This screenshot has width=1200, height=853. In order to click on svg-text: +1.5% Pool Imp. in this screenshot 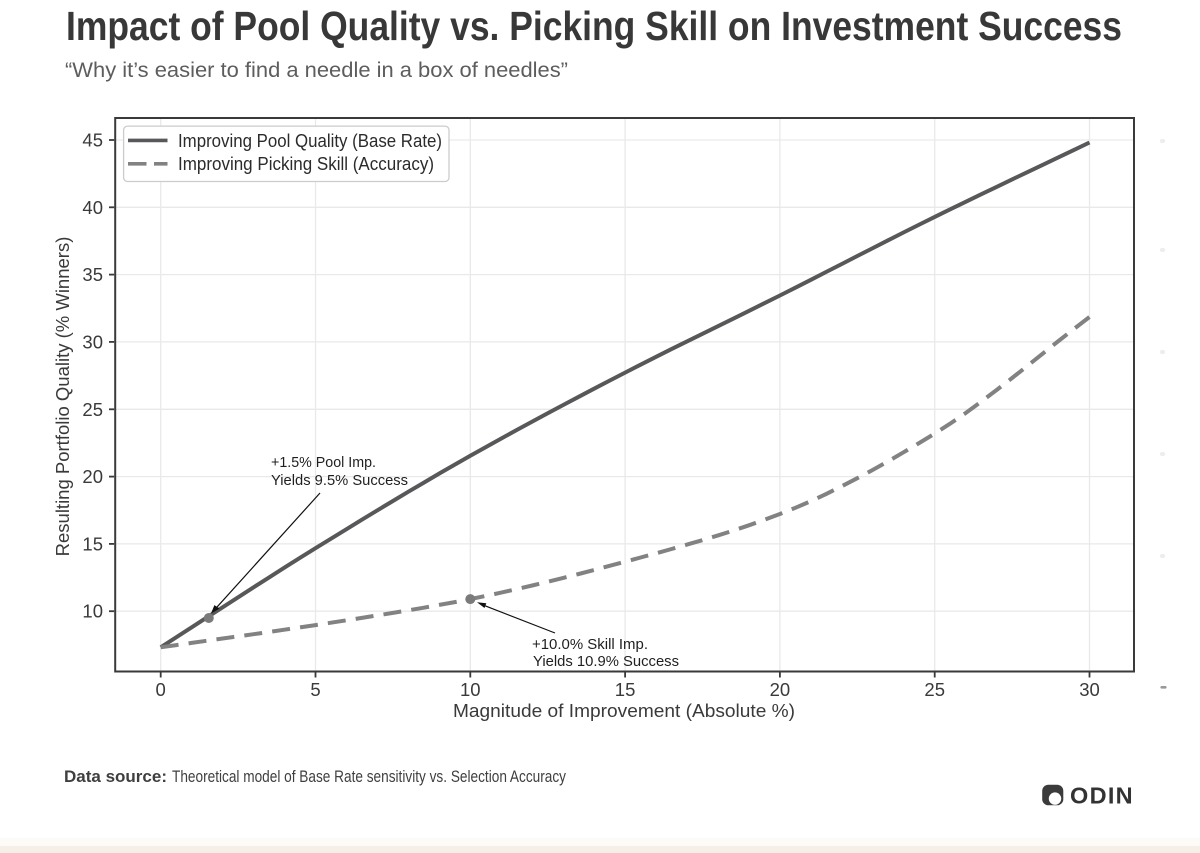, I will do `click(323, 463)`.